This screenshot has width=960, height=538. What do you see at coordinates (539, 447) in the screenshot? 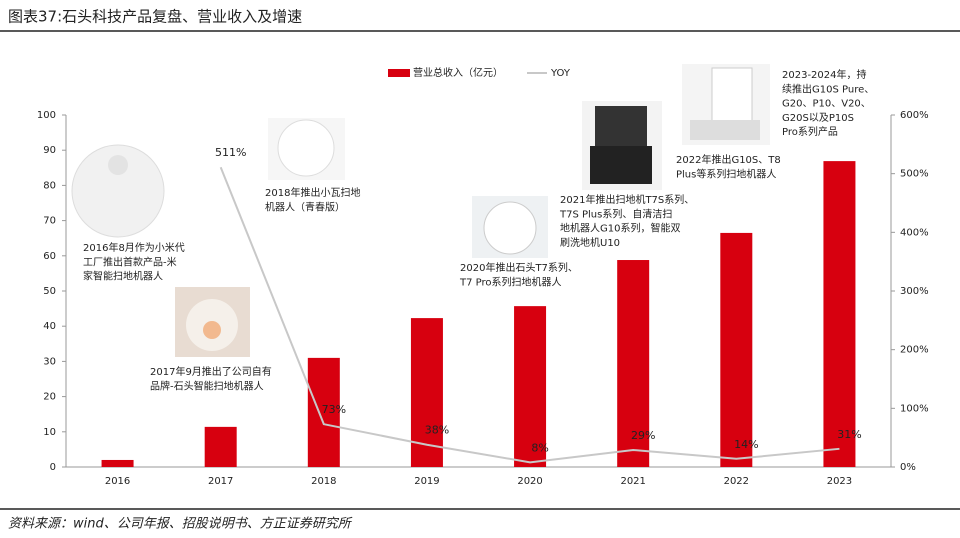
I see `data-label: 8%` at bounding box center [539, 447].